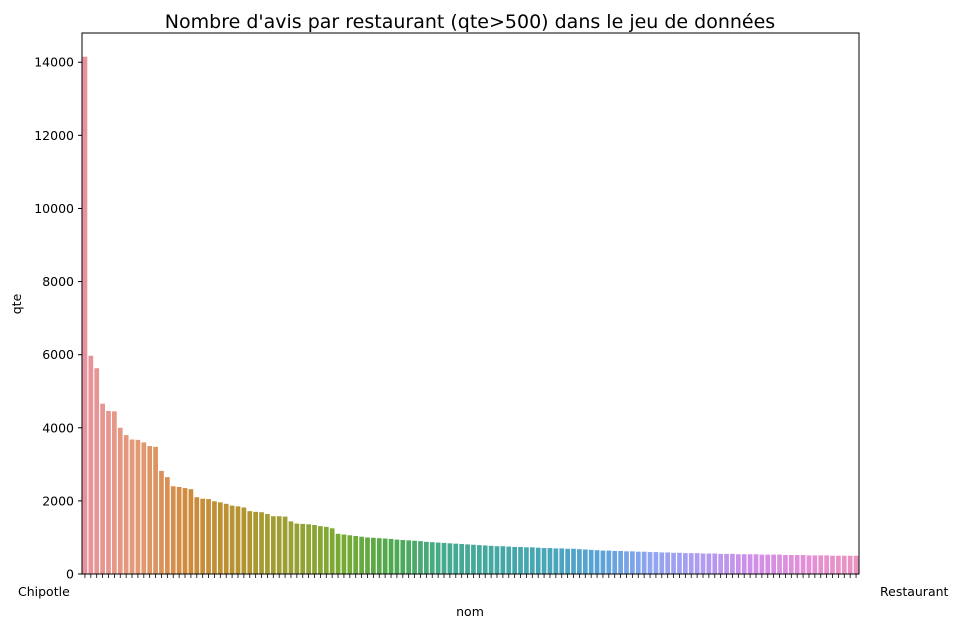 This screenshot has width=955, height=628. What do you see at coordinates (54, 62) in the screenshot?
I see `y-tick-label: 14000` at bounding box center [54, 62].